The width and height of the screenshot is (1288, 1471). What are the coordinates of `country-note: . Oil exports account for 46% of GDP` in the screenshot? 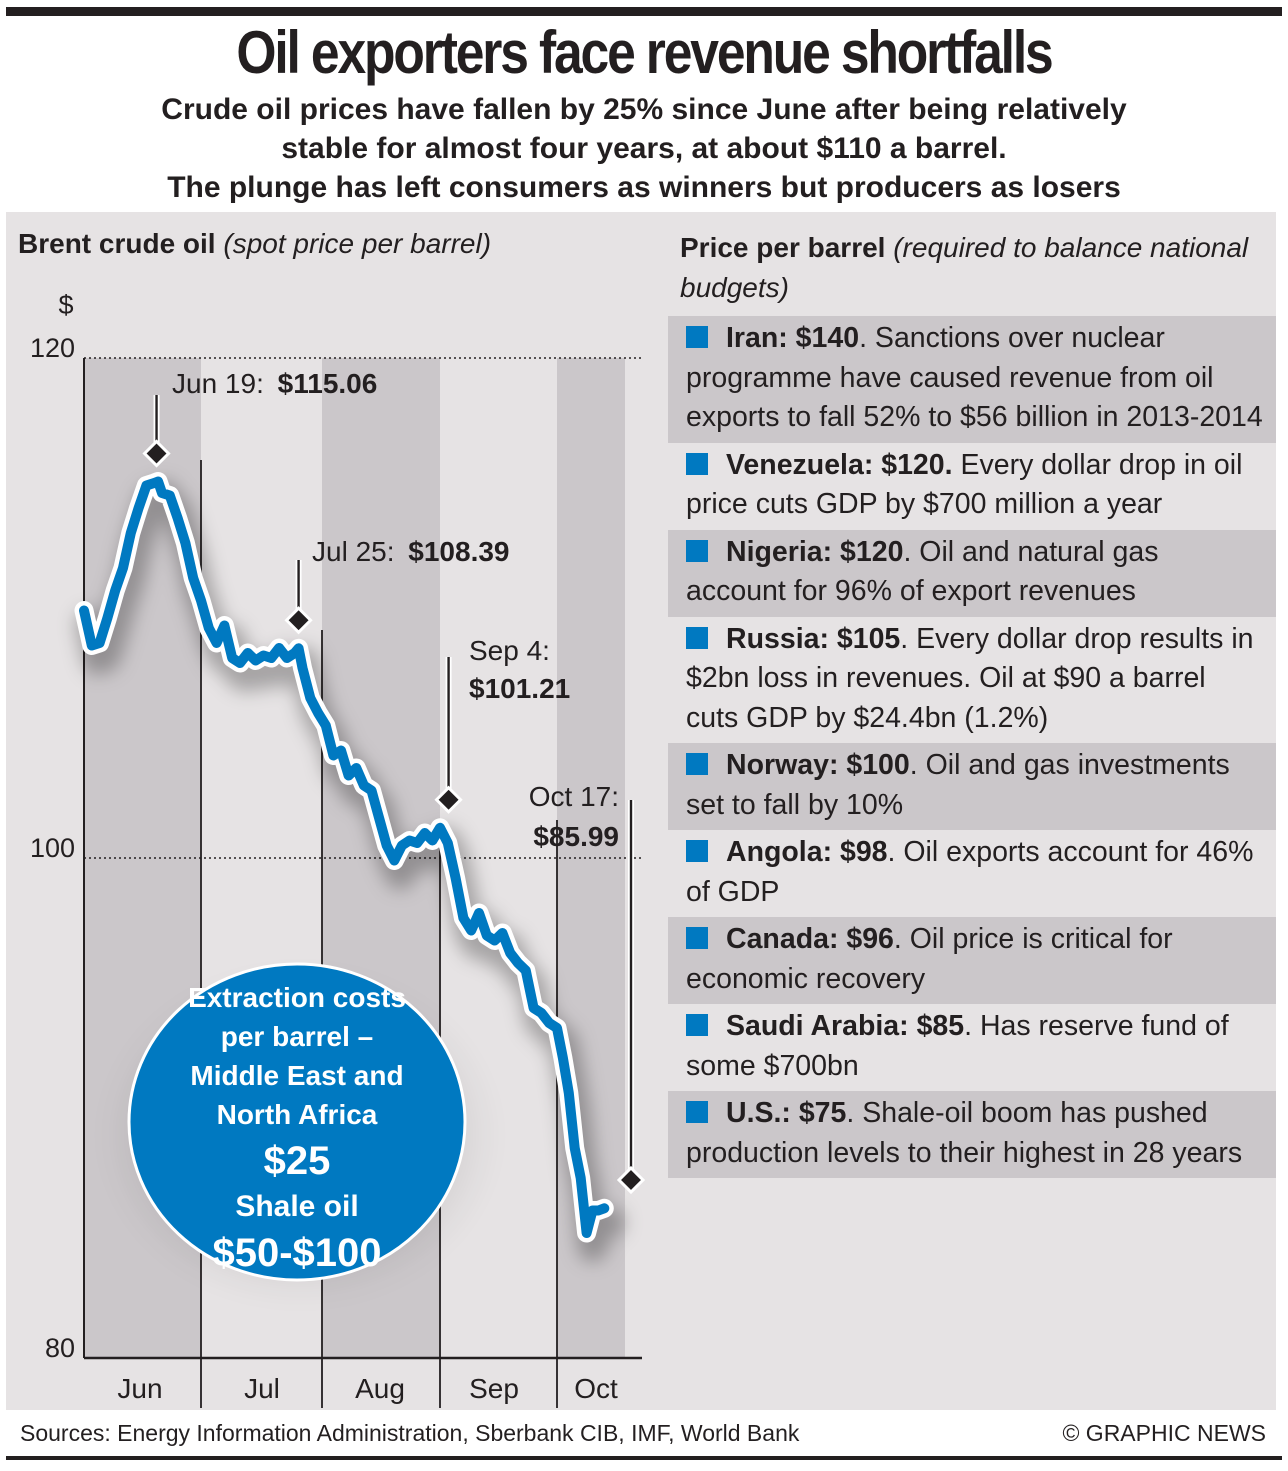 It's located at (970, 872).